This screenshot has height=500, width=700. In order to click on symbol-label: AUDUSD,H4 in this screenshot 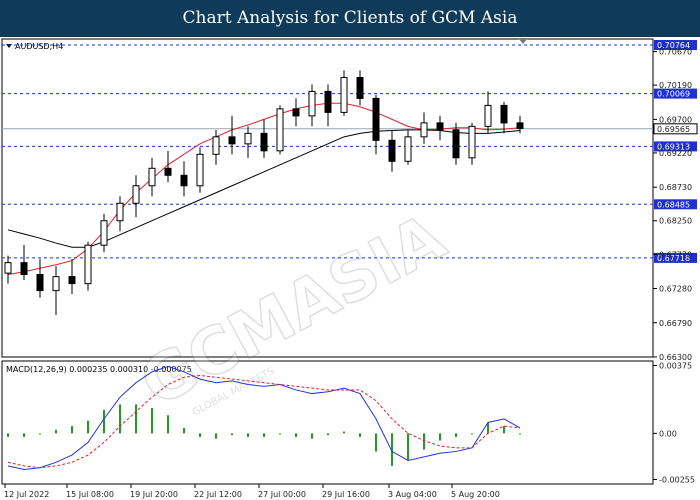, I will do `click(39, 46)`.